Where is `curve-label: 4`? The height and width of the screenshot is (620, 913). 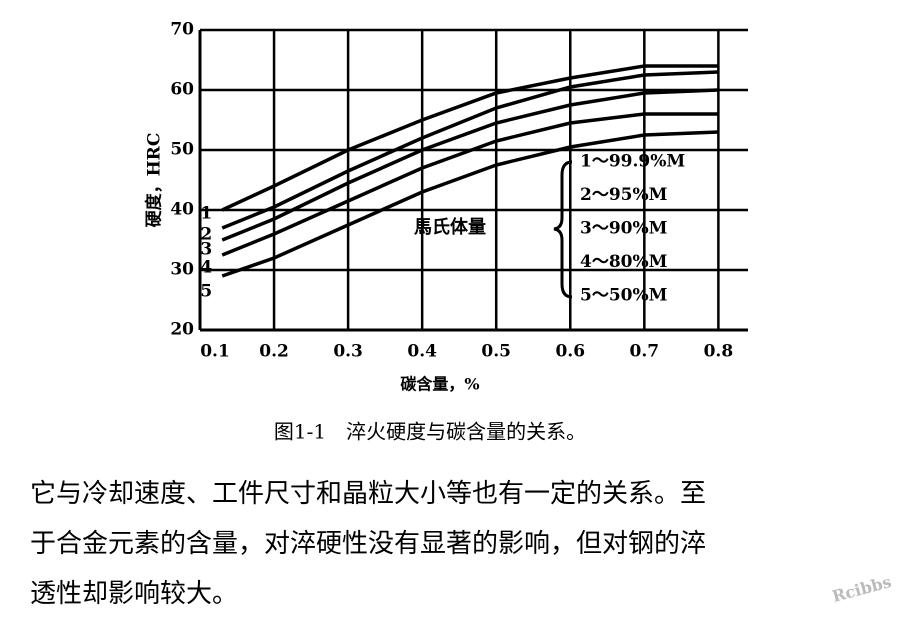
curve-label: 4 is located at coordinates (206, 268).